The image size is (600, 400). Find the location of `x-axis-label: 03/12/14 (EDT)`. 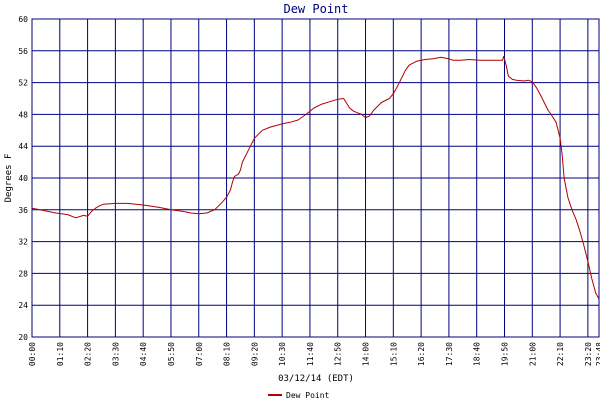

x-axis-label: 03/12/14 (EDT) is located at coordinates (316, 379).